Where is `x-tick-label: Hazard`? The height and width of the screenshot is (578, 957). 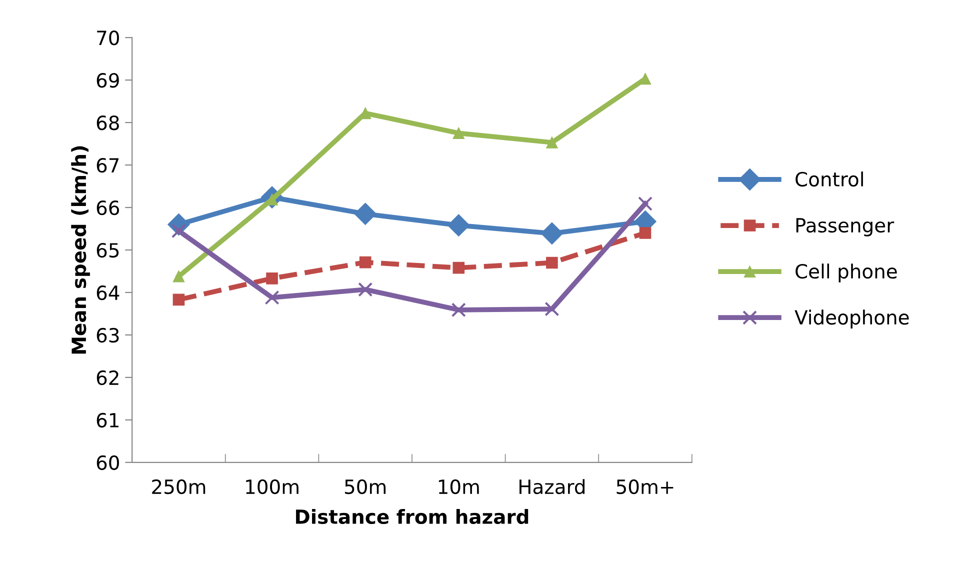
x-tick-label: Hazard is located at coordinates (552, 486).